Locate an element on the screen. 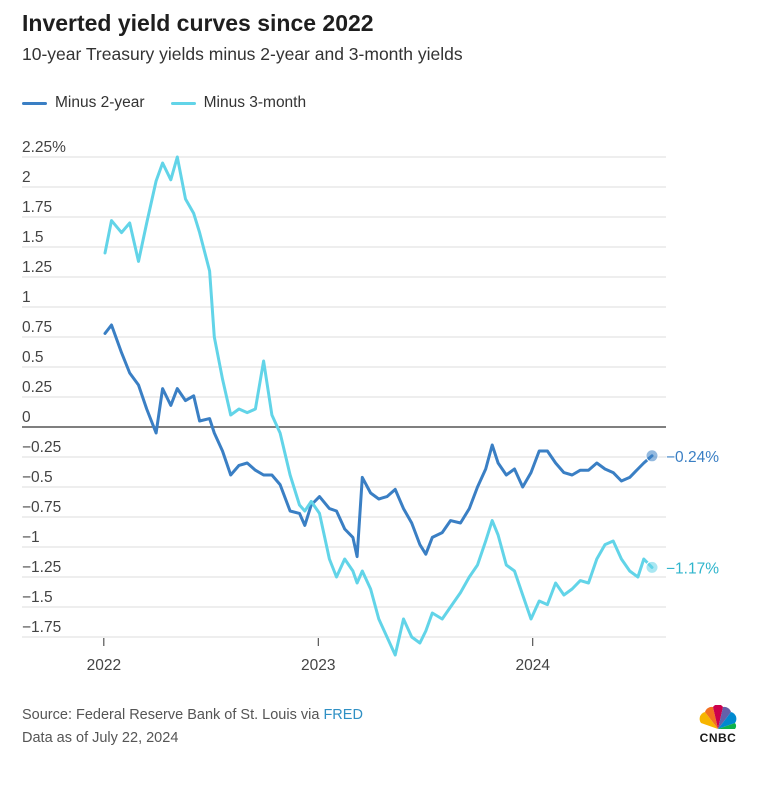 This screenshot has height=787, width=772. legend-swatch-minus-3-month is located at coordinates (183, 103).